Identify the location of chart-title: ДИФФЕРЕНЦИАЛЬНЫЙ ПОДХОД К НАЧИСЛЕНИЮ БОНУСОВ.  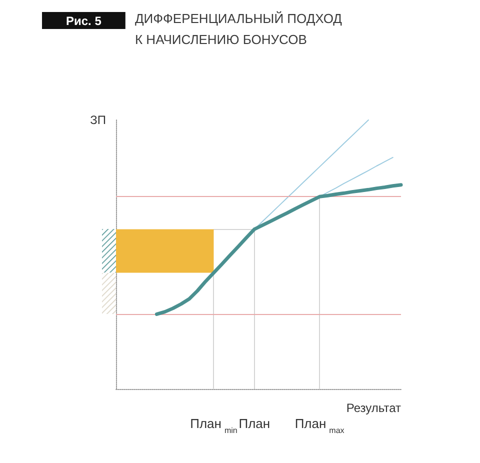
(239, 29).